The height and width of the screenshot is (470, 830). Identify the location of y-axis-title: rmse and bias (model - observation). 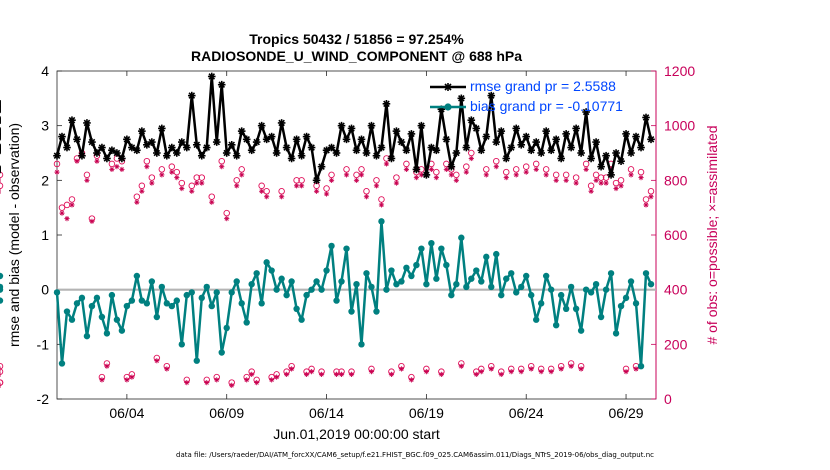
(14, 235).